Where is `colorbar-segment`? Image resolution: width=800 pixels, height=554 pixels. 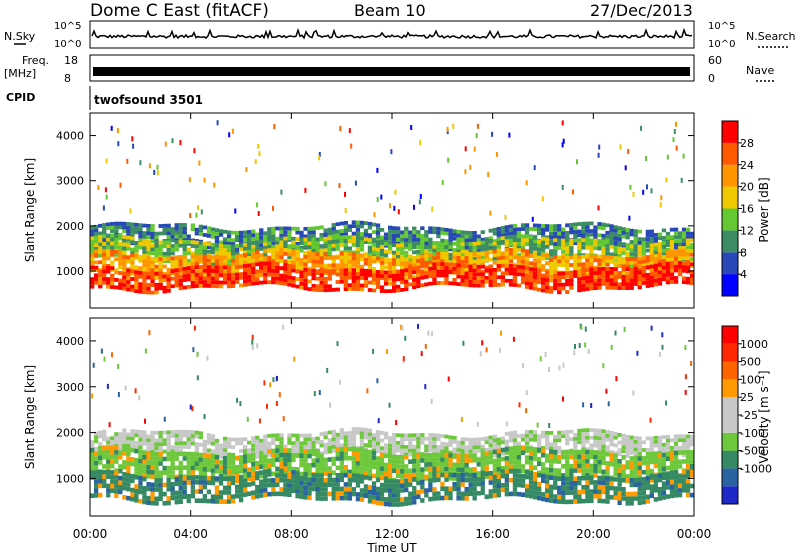
colorbar-segment is located at coordinates (730, 241).